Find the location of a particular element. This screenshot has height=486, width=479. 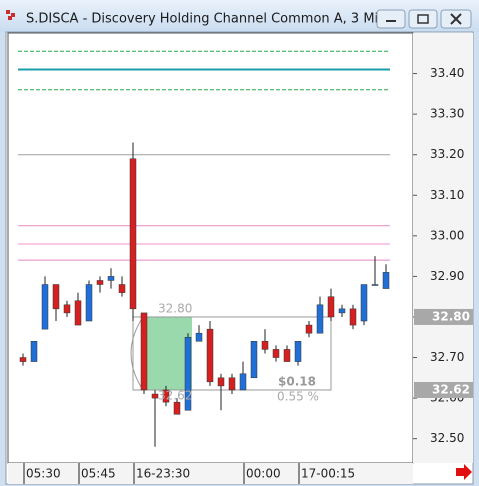

x-tick-label: 00:00 is located at coordinates (263, 474).